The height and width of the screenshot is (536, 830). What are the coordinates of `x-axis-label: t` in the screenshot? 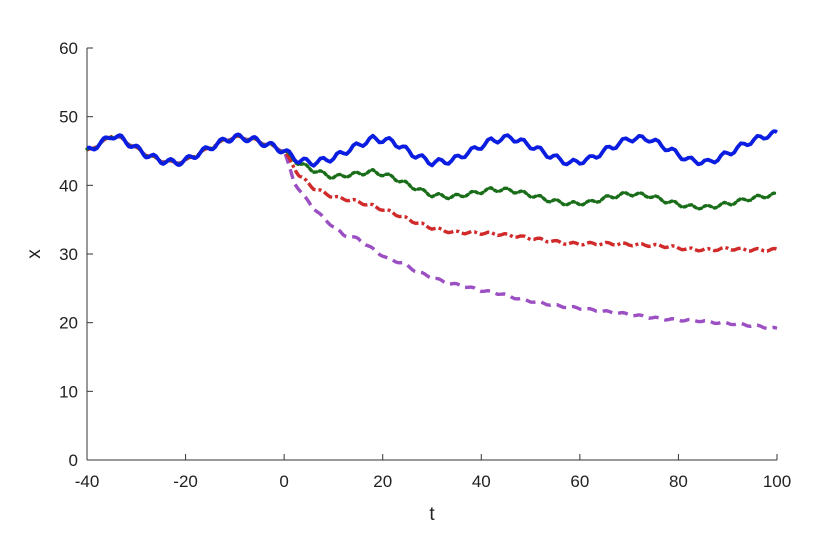 It's located at (432, 514).